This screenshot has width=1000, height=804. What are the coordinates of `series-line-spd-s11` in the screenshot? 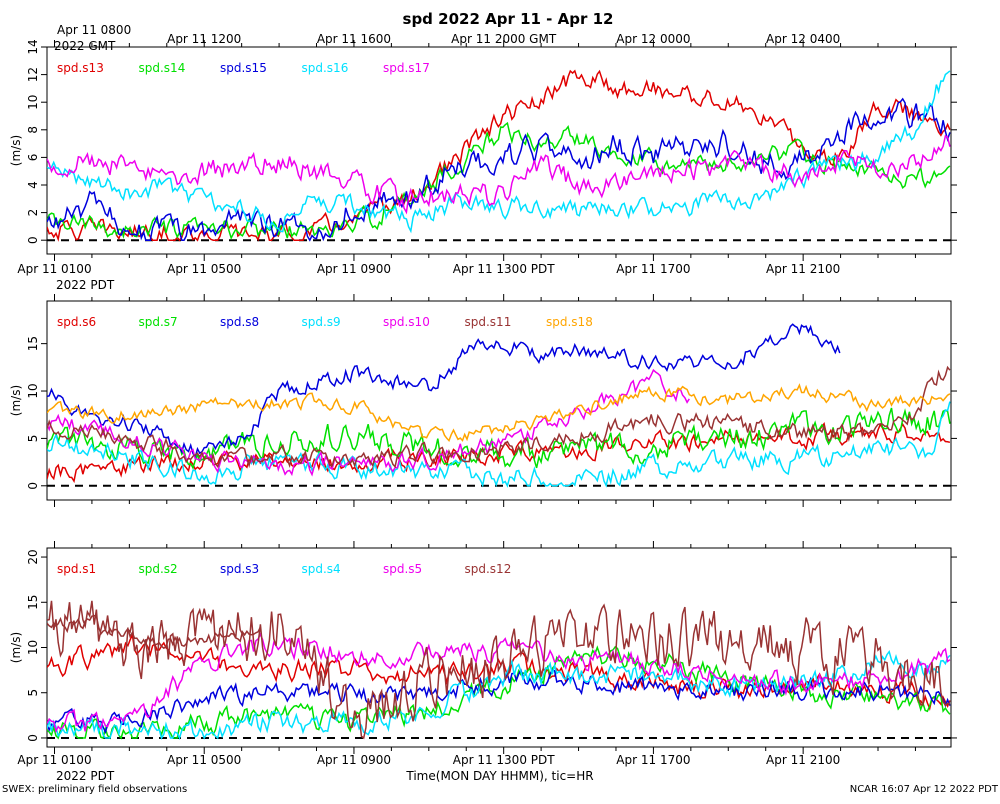 It's located at (499, 417).